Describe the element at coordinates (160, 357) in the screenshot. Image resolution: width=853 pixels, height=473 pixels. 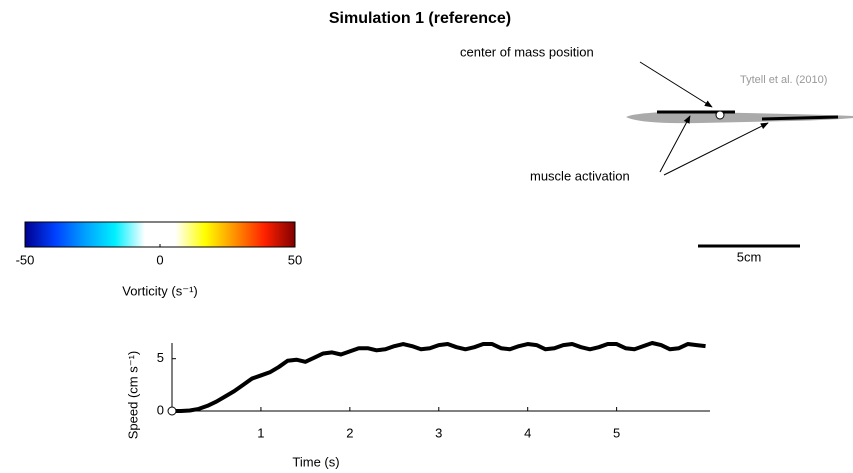
I see `y-tick-label: 5` at that location.